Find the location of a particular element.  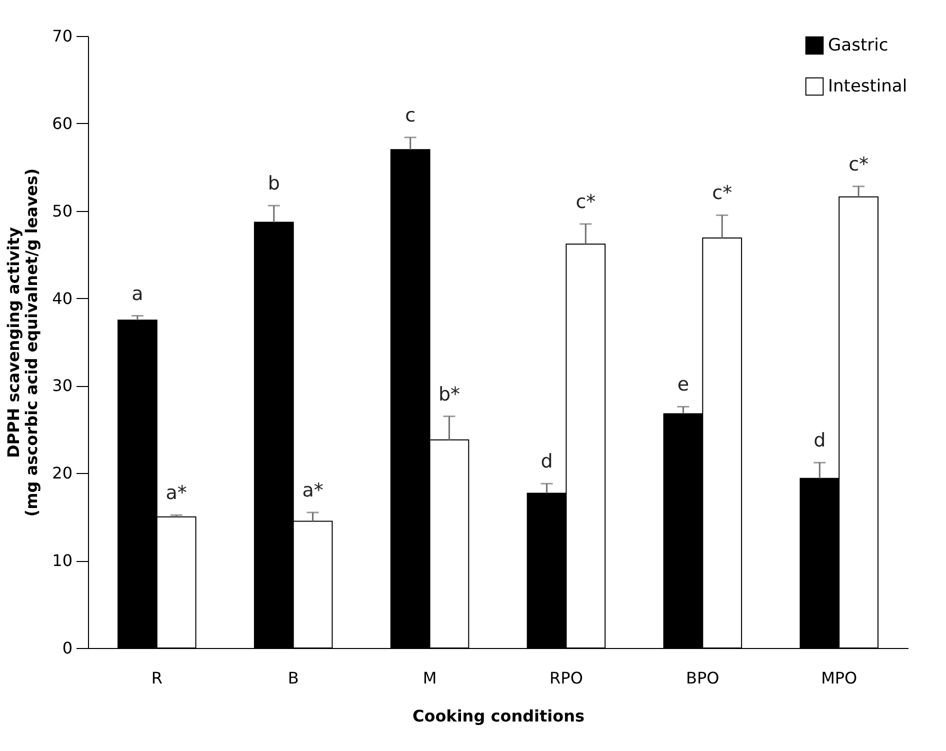

x-tick-label: R is located at coordinates (156, 678).